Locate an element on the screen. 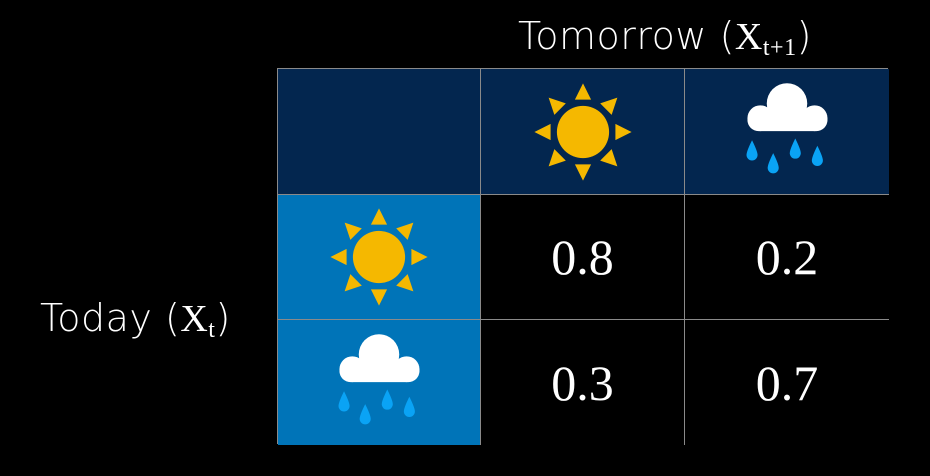 The width and height of the screenshot is (930, 476). matrix-cell: 0.7 is located at coordinates (787, 382).